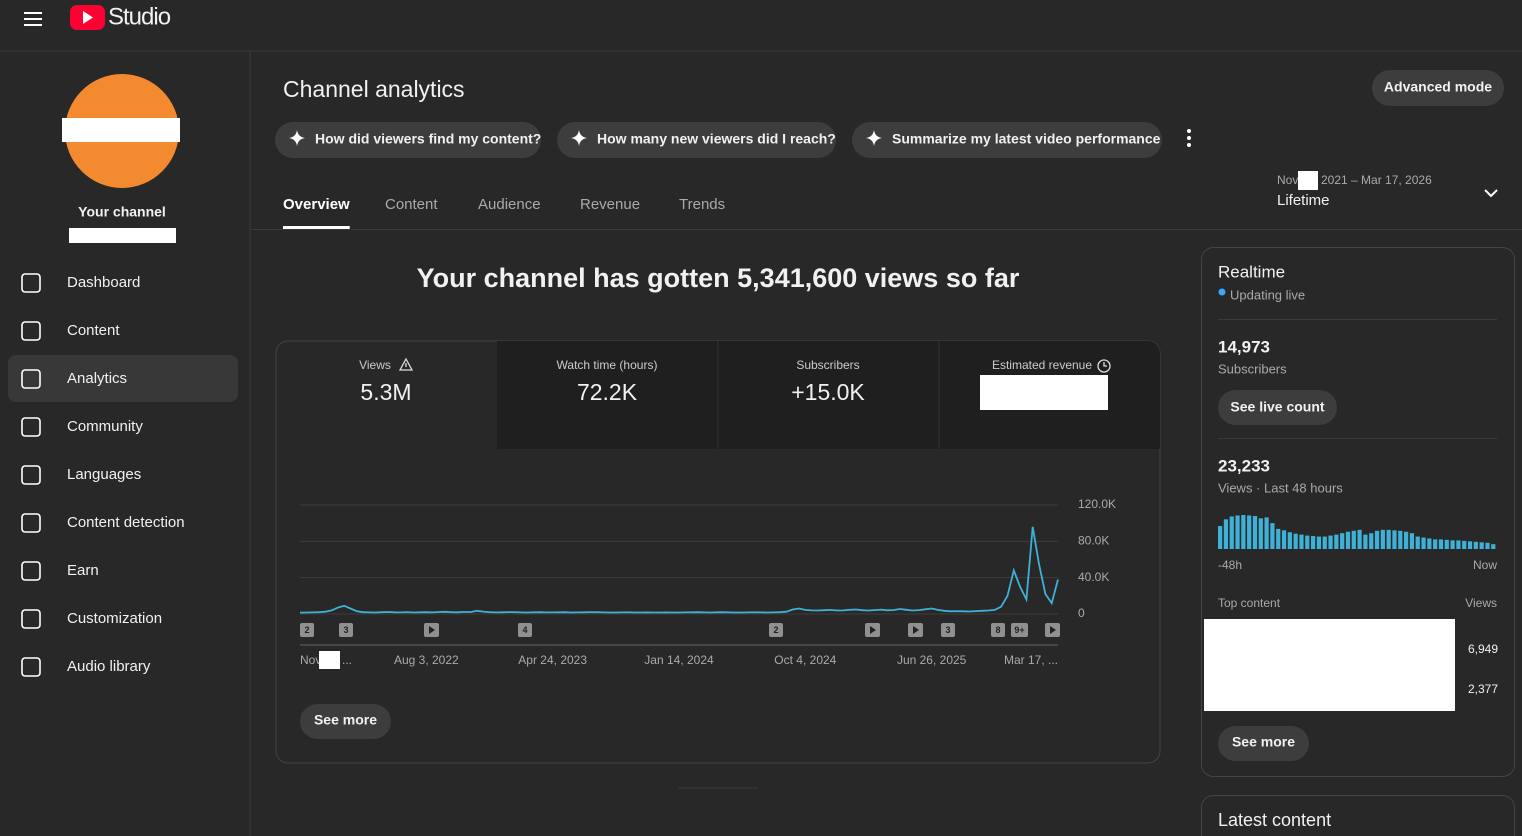  What do you see at coordinates (1042, 365) in the screenshot?
I see `metric-label: Estimated revenue` at bounding box center [1042, 365].